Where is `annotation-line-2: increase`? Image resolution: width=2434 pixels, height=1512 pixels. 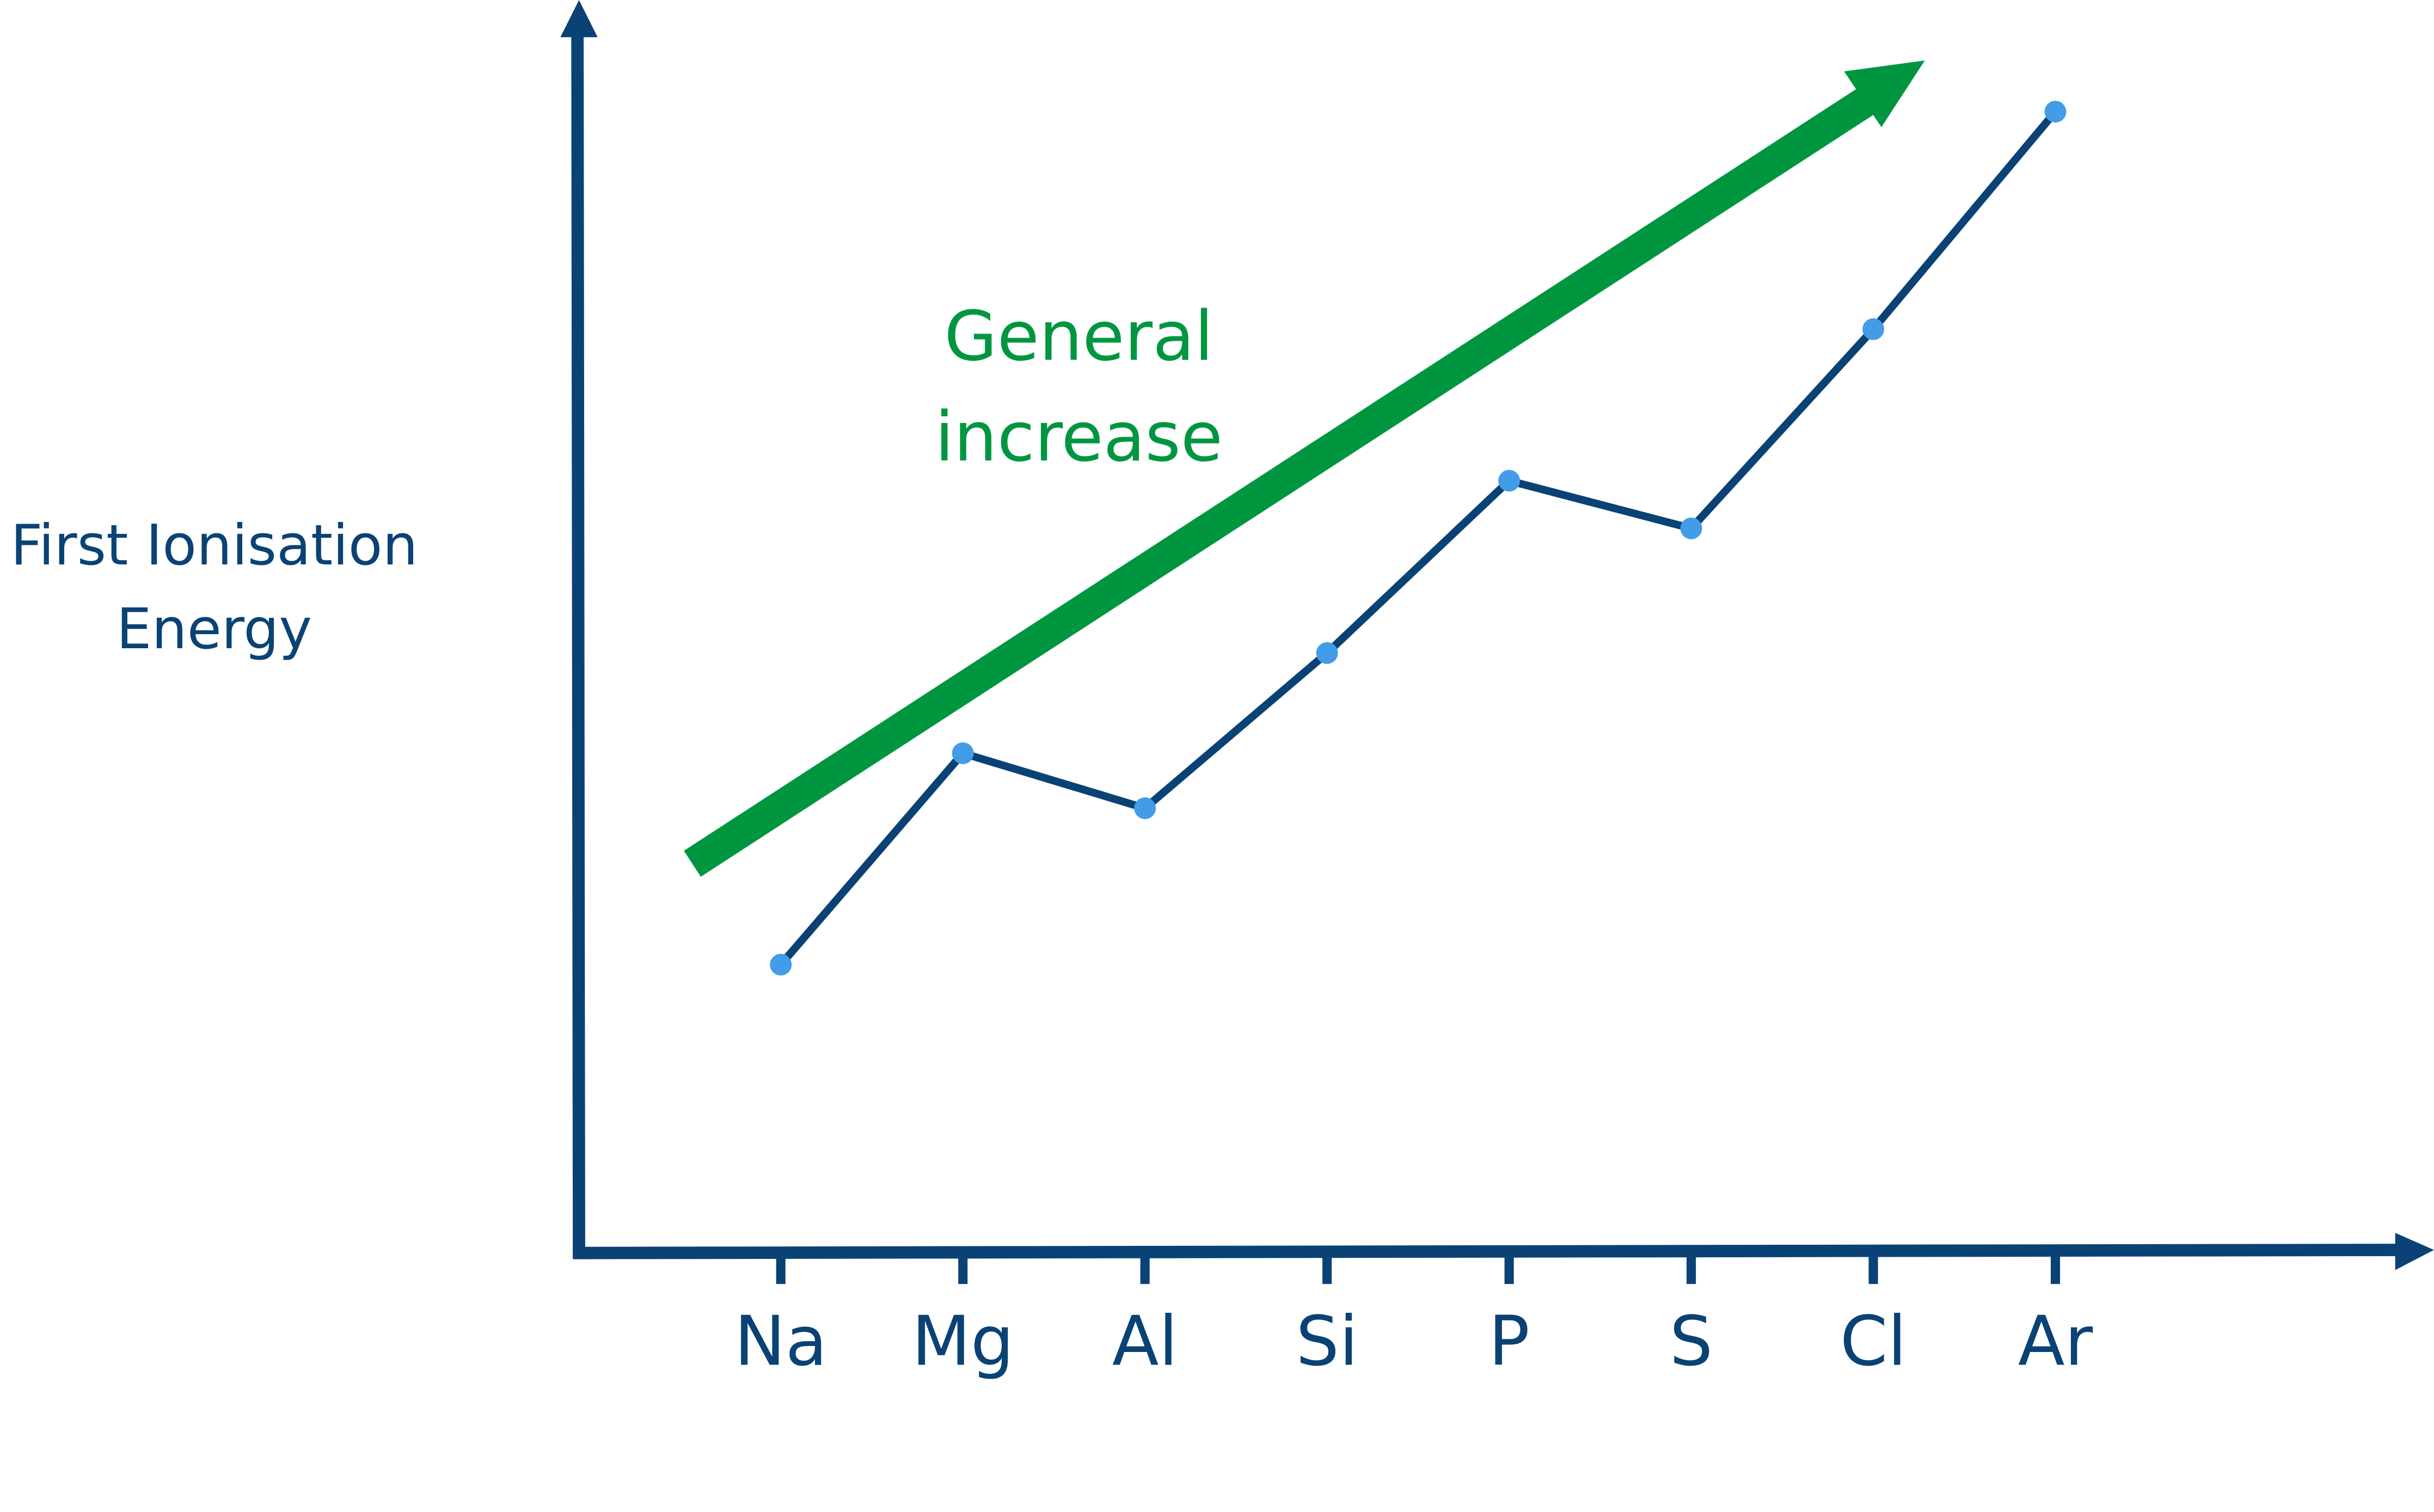
annotation-line-2: increase is located at coordinates (1079, 437).